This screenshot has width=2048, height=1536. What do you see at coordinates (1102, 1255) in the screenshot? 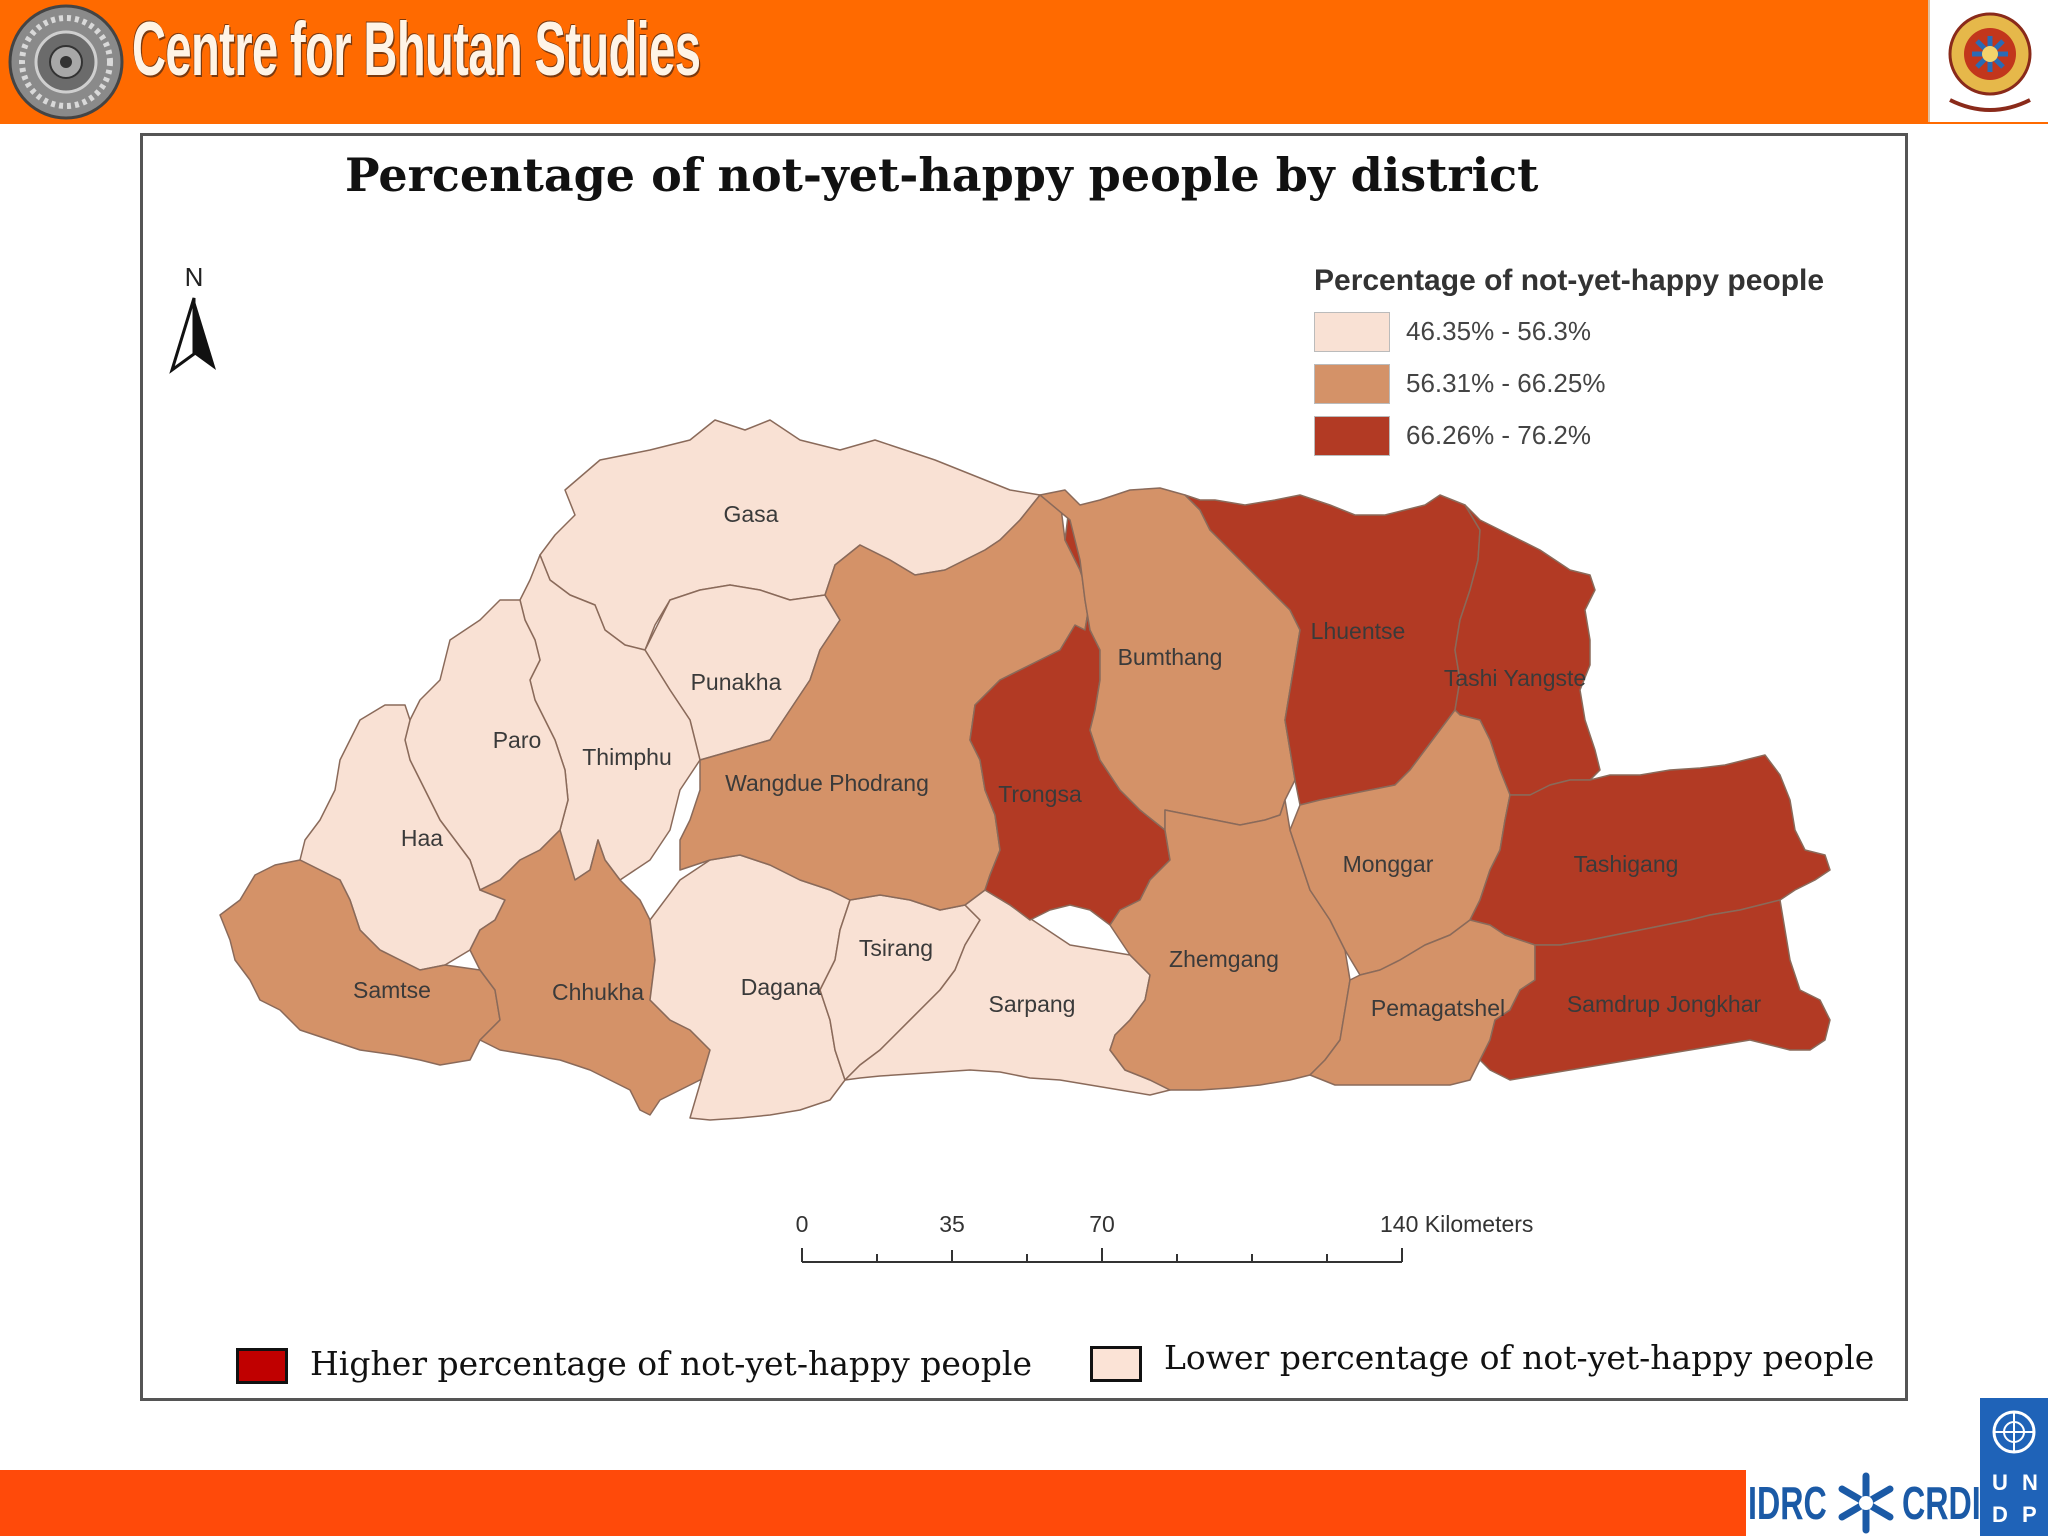
I see `scale-bar` at bounding box center [1102, 1255].